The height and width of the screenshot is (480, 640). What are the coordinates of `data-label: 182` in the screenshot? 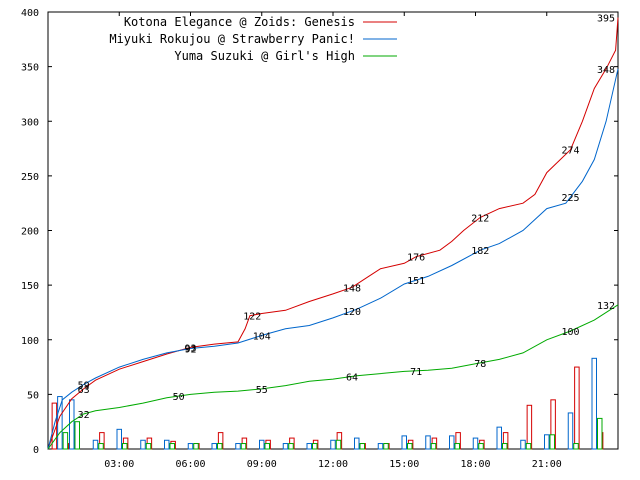 It's located at (480, 251).